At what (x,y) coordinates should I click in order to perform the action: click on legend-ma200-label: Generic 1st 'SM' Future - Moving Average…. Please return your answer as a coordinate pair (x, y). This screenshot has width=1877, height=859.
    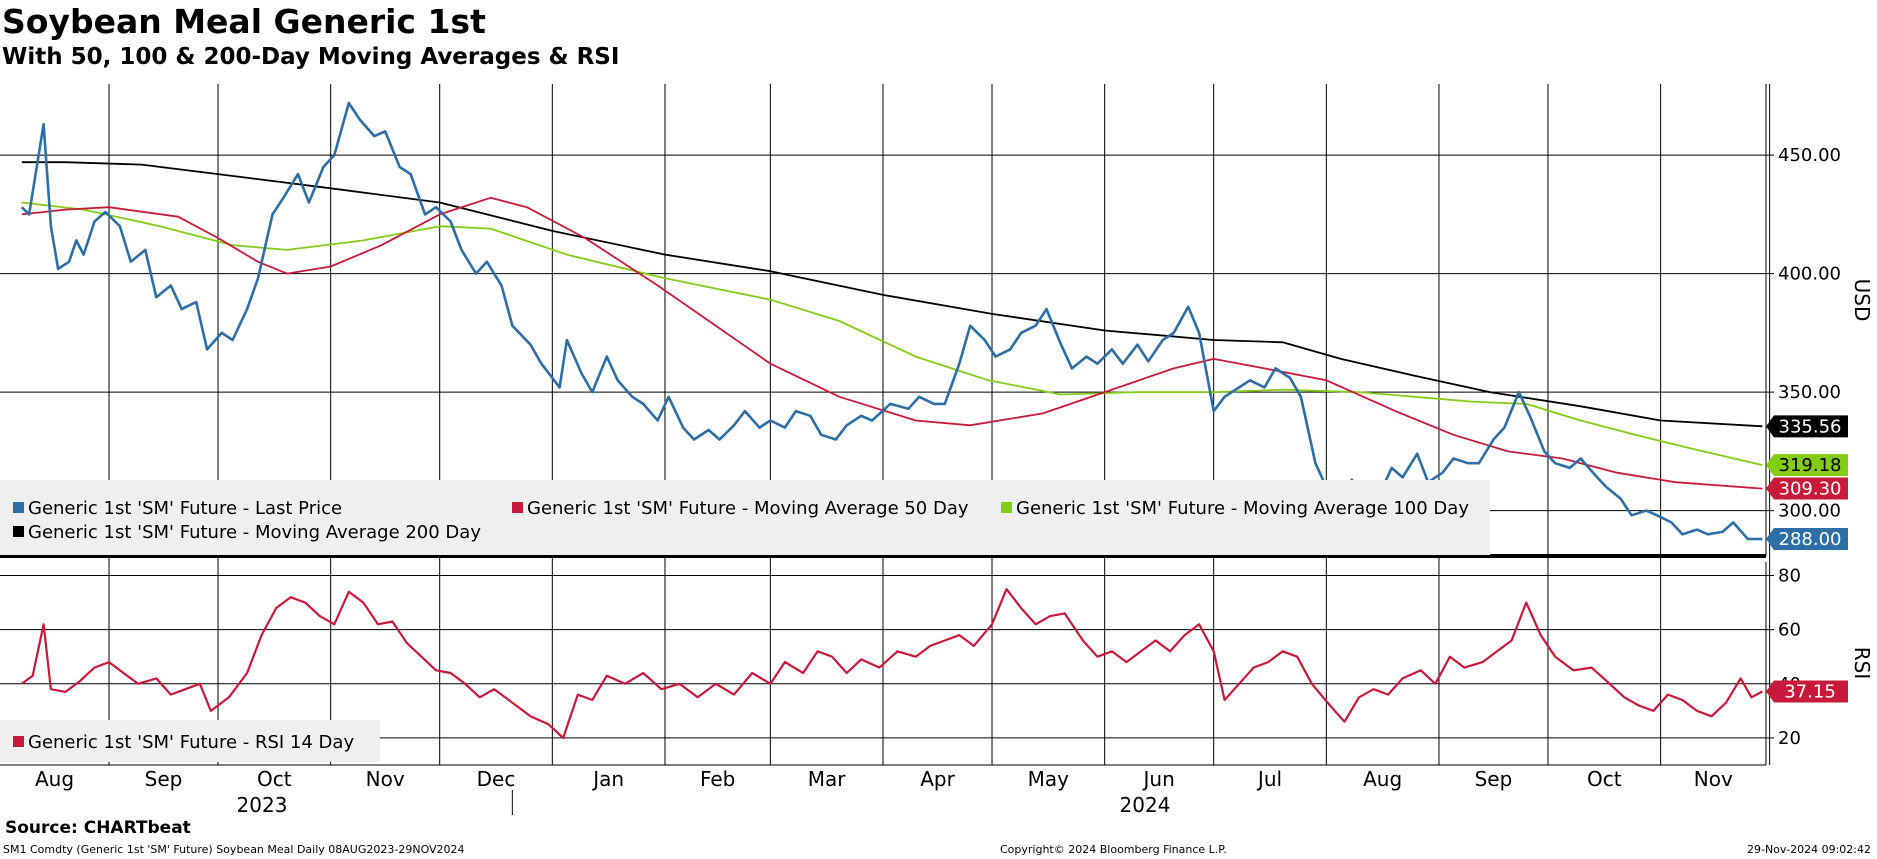
    Looking at the image, I should click on (254, 532).